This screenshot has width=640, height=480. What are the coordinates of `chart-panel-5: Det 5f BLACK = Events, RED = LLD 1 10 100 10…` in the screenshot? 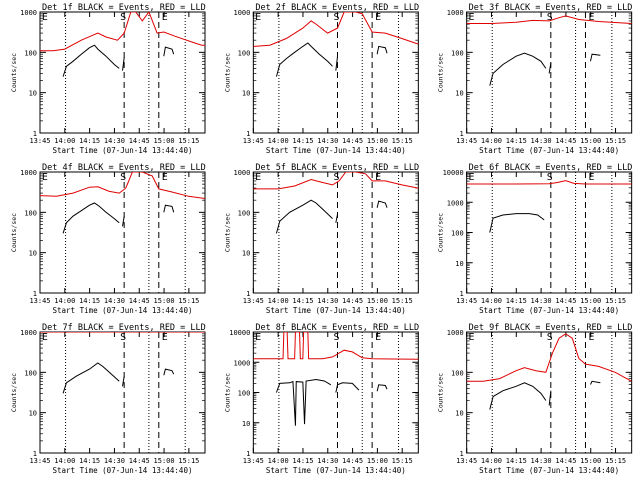 It's located at (321, 239).